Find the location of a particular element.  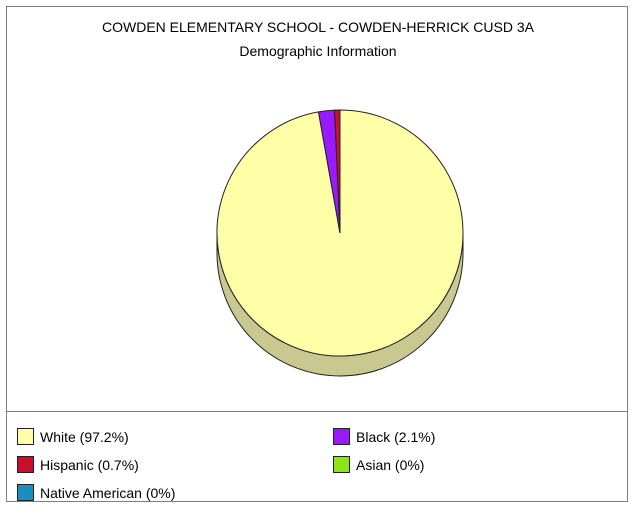

legend-swatch-black is located at coordinates (341, 436).